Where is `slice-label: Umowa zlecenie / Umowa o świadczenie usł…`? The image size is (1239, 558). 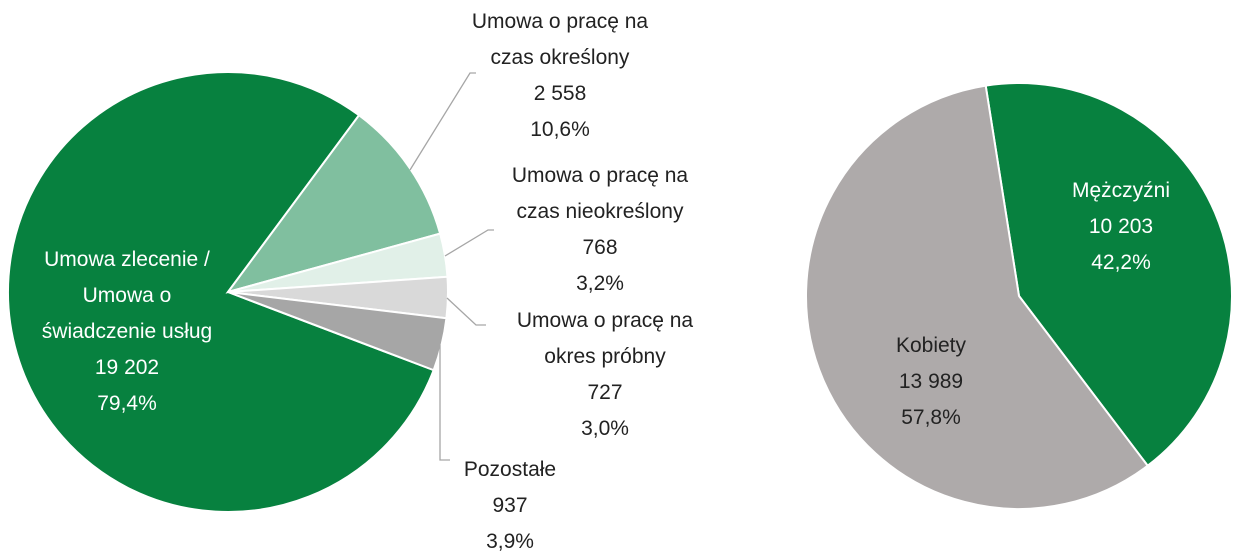 slice-label: Umowa zlecenie / Umowa o świadczenie usł… is located at coordinates (127, 332).